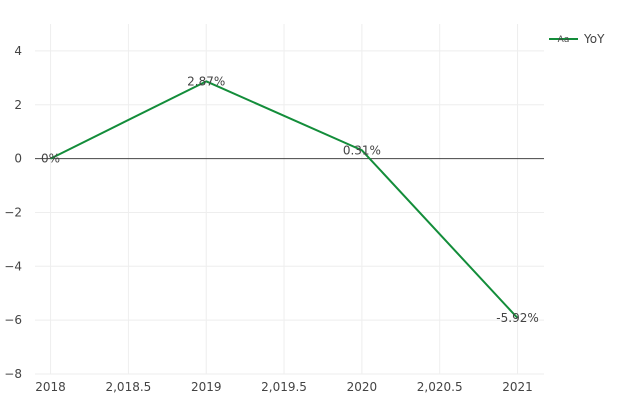 This screenshot has width=622, height=400. What do you see at coordinates (440, 387) in the screenshot?
I see `x-tick-label: 2,020.5` at bounding box center [440, 387].